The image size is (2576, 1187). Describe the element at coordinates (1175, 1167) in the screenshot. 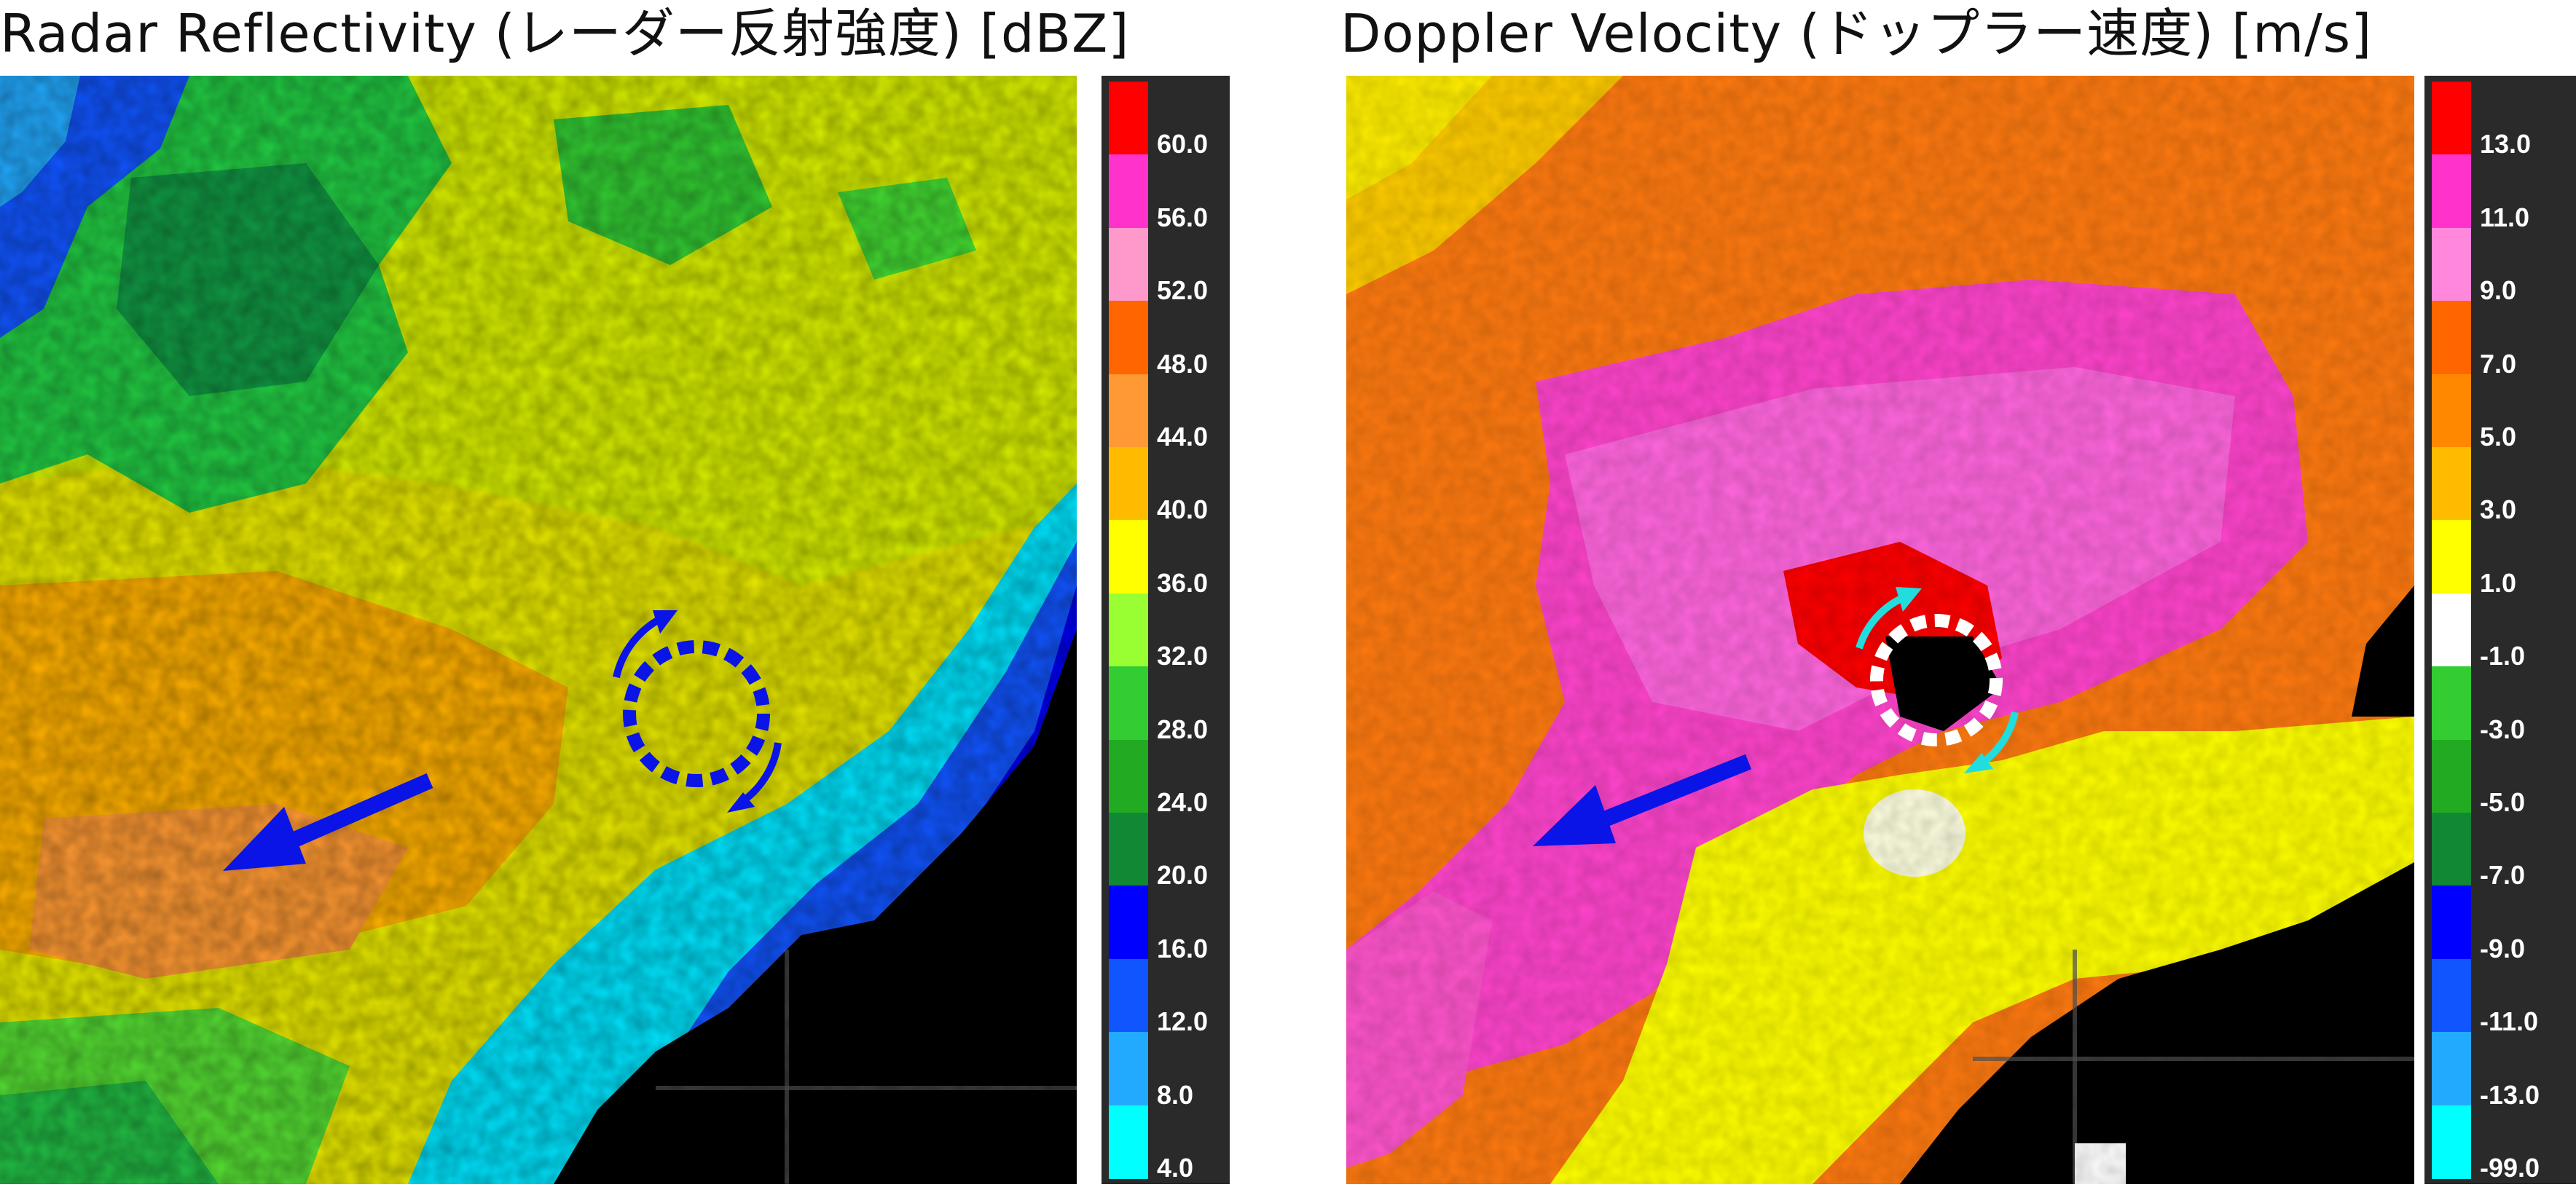

I see `colorbar-tick-label: 4.0` at that location.